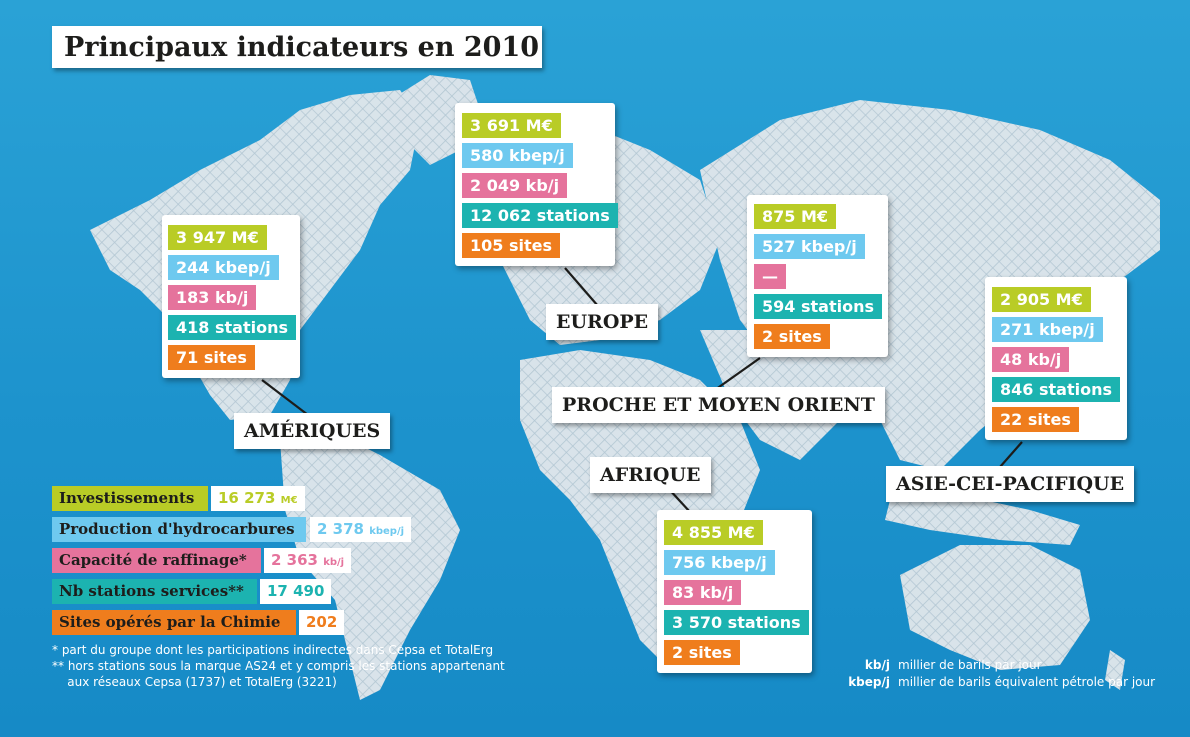 This screenshot has width=1190, height=737. What do you see at coordinates (713, 532) in the screenshot?
I see `afrique-investissements: 4 855 M€` at bounding box center [713, 532].